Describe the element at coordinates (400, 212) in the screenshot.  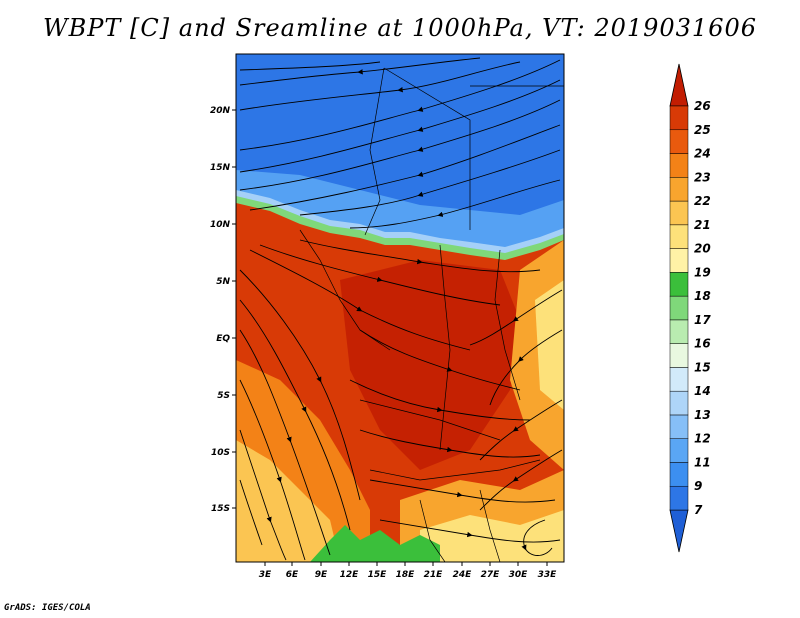
I see `field-cool-band` at that location.